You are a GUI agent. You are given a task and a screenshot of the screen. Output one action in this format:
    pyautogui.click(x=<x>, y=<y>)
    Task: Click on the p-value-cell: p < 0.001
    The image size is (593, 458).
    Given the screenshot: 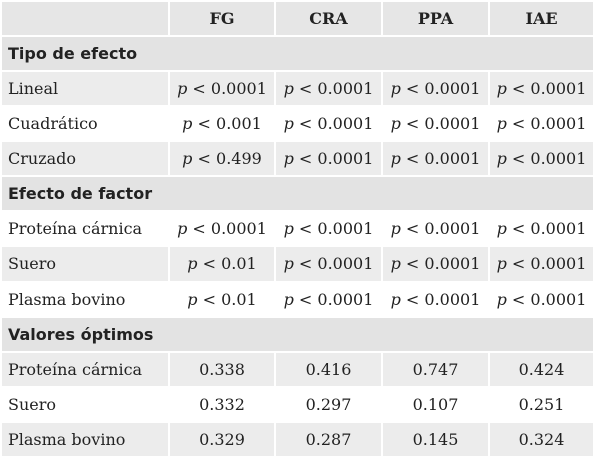 What is the action you would take?
    pyautogui.click(x=222, y=124)
    